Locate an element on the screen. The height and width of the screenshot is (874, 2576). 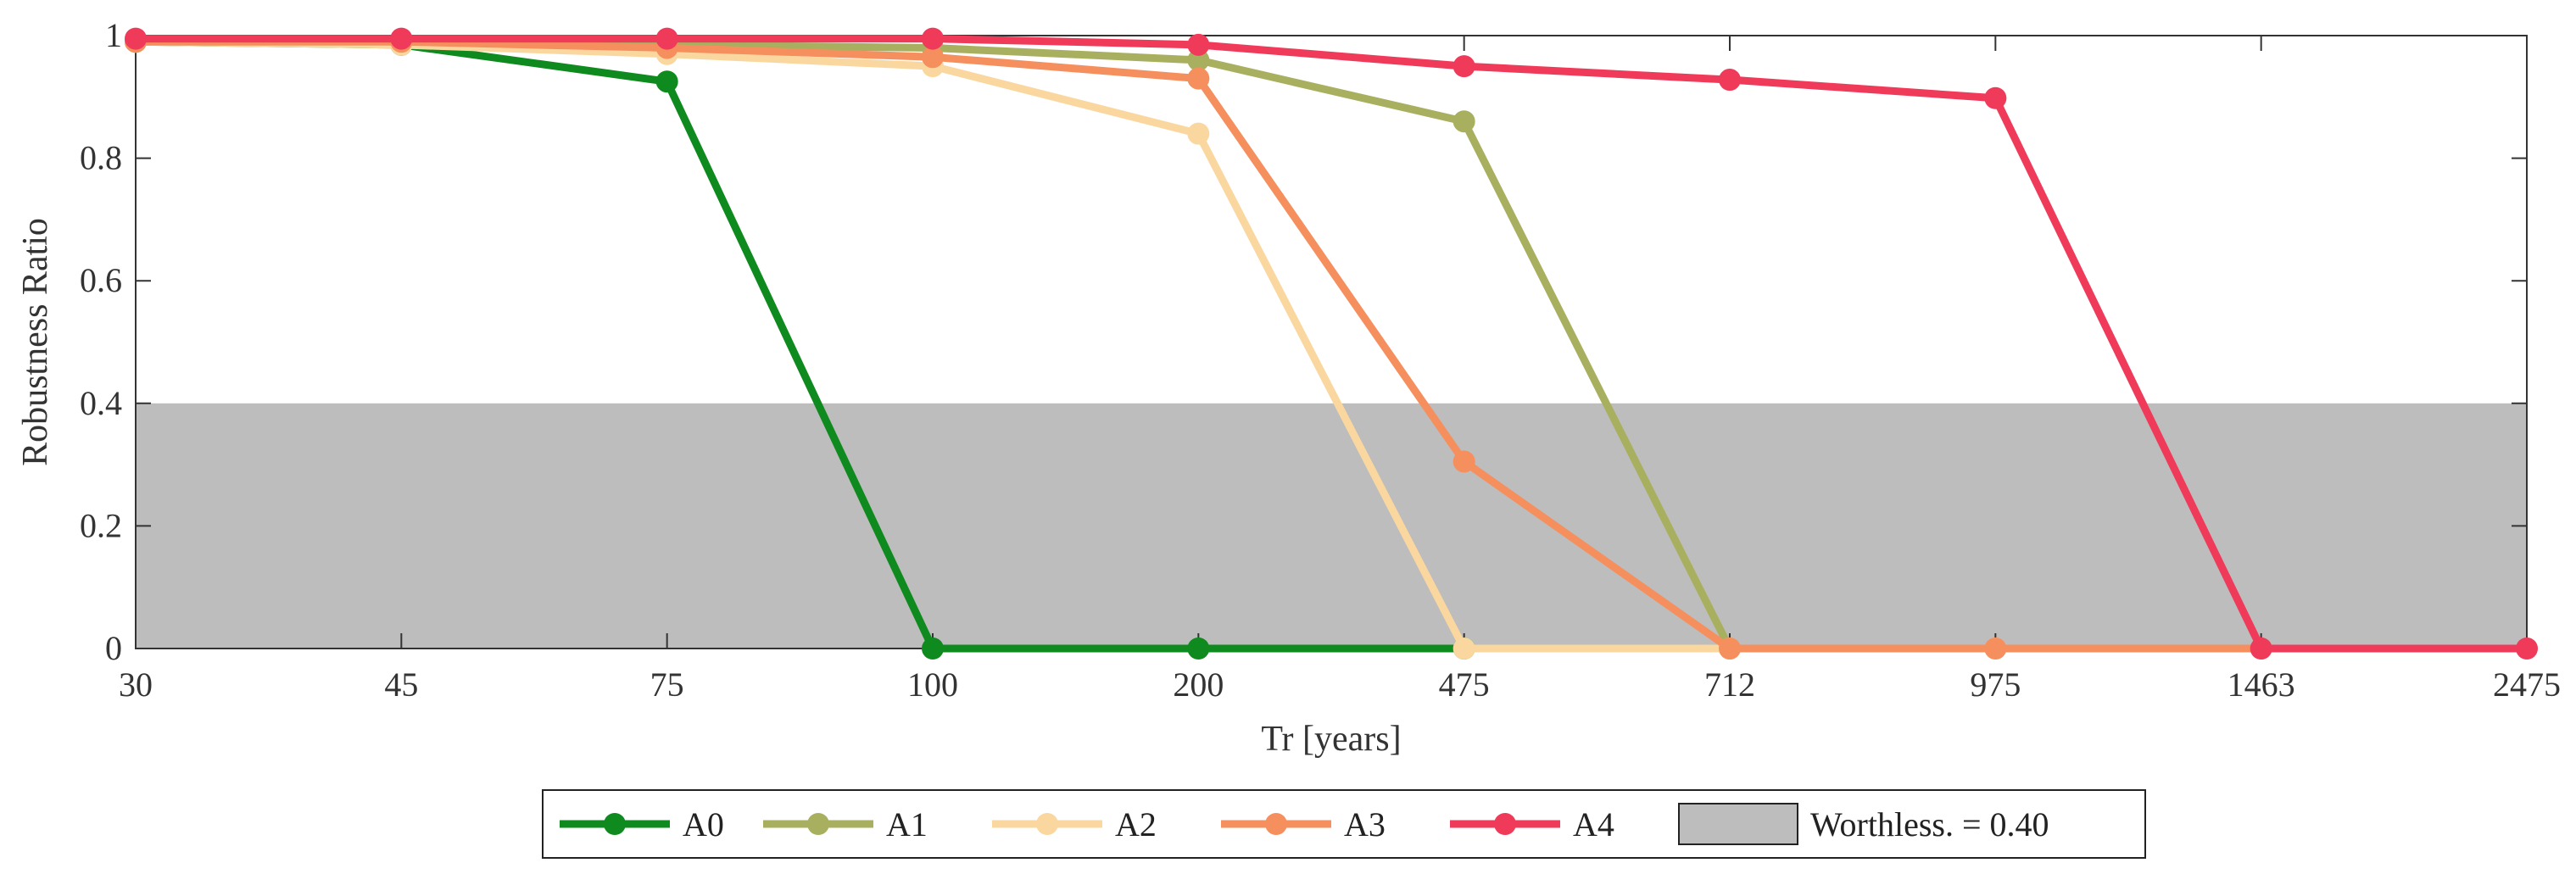
x-tick-label: 1463 is located at coordinates (2261, 684).